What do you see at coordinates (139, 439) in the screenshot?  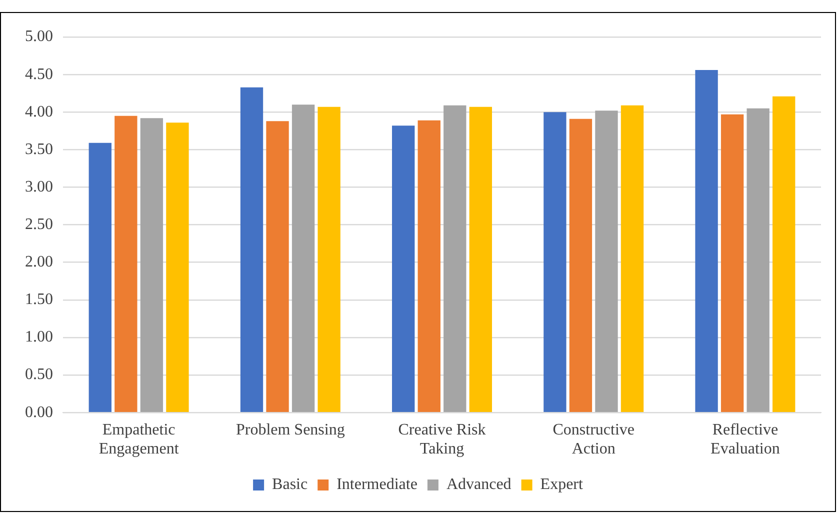 I see `x-tick-label: Empathetic Engagement` at bounding box center [139, 439].